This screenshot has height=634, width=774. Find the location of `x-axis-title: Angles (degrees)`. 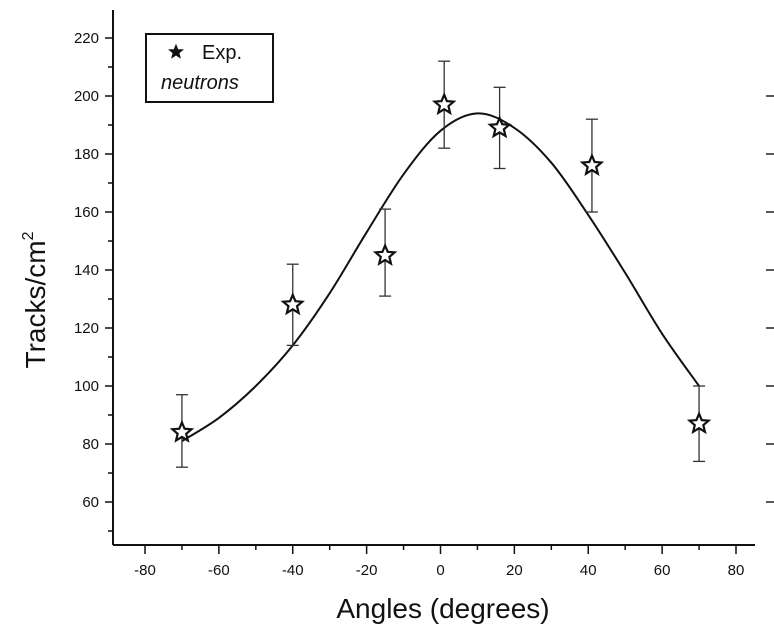

x-axis-title: Angles (degrees) is located at coordinates (442, 608).